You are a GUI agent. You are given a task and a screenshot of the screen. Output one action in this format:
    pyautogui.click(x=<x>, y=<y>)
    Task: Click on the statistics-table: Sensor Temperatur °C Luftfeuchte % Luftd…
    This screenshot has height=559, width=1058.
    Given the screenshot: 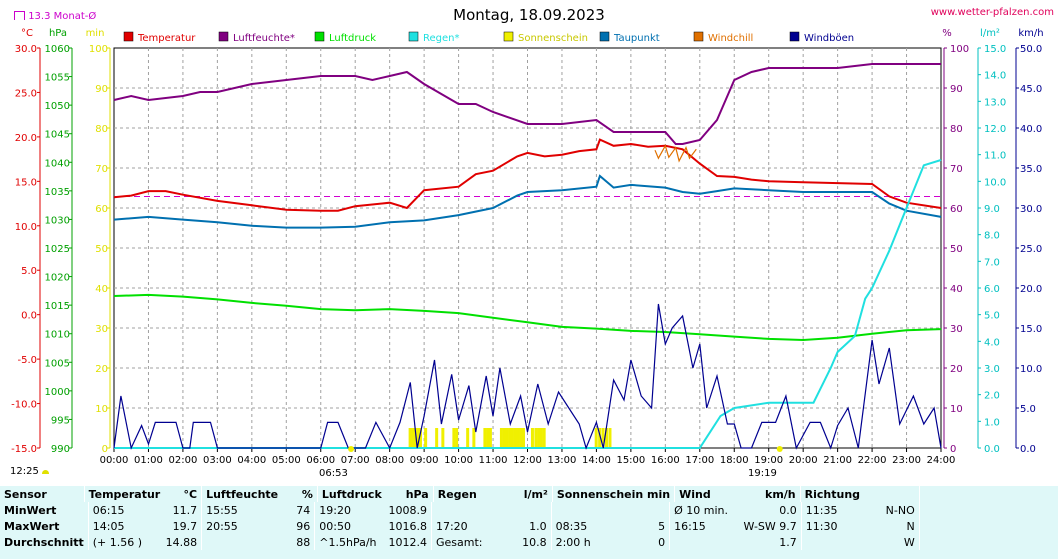 What is the action you would take?
    pyautogui.click(x=529, y=522)
    